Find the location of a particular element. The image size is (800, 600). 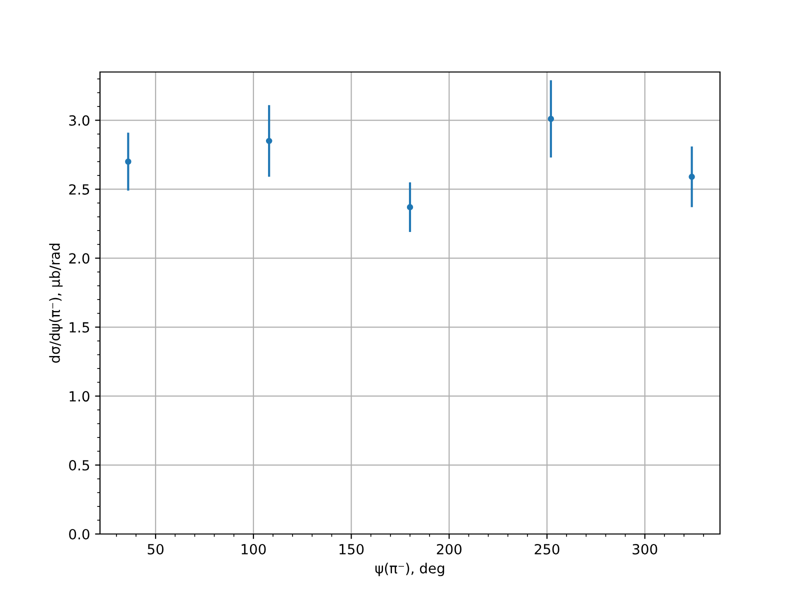

y-tick-label: 2.0 is located at coordinates (79, 258).